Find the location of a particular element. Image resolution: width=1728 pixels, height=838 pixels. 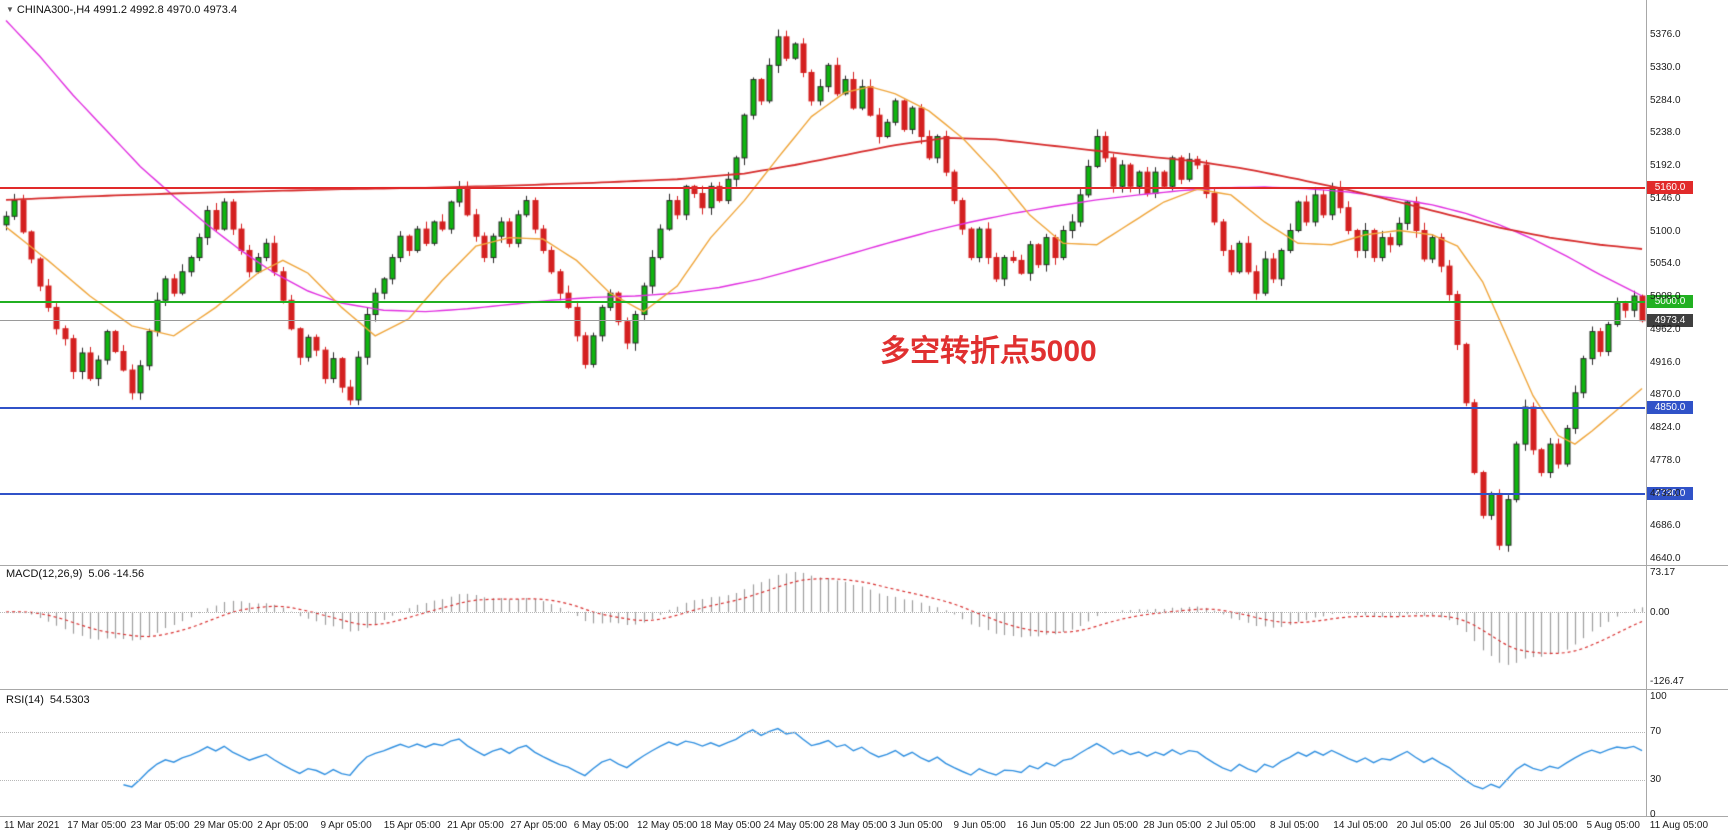

time-axis-label: 18 May 05:00 is located at coordinates (730, 825).